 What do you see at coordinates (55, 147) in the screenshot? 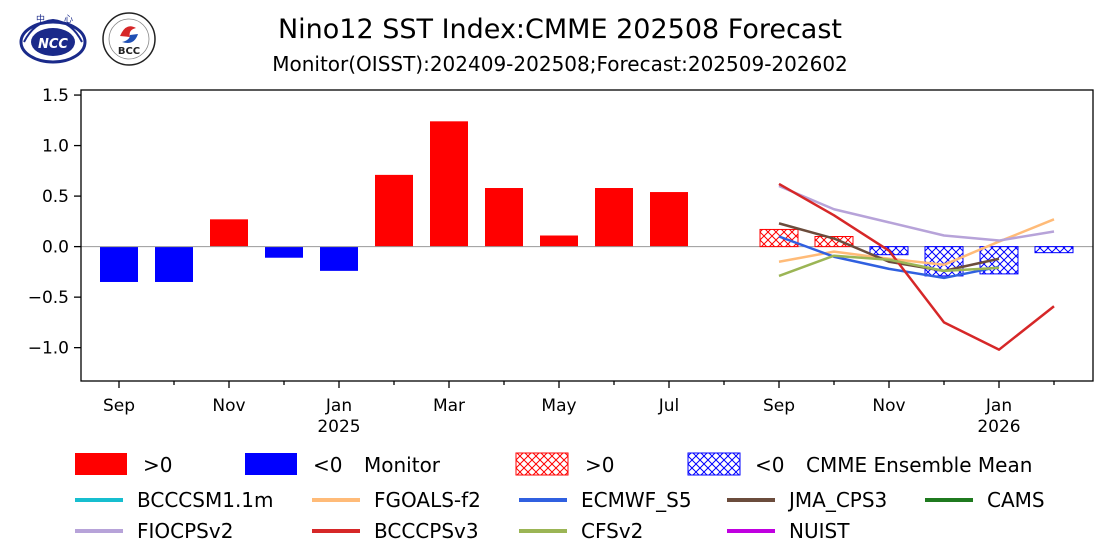
I see `y-tick-label: 1.0` at bounding box center [55, 147].